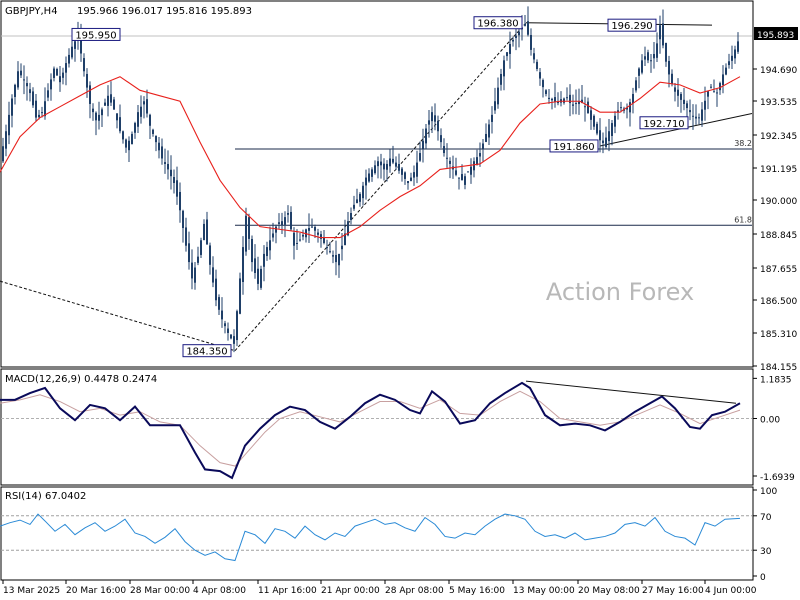 Image resolution: width=800 pixels, height=600 pixels. Describe the element at coordinates (778, 302) in the screenshot. I see `price-tick-label: 186.500` at that location.